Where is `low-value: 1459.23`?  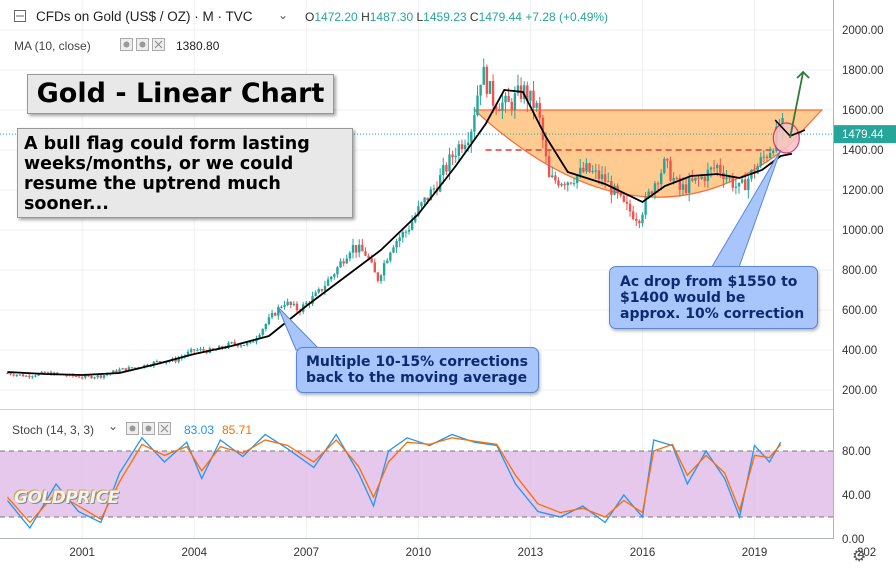 low-value: 1459.23 is located at coordinates (445, 17).